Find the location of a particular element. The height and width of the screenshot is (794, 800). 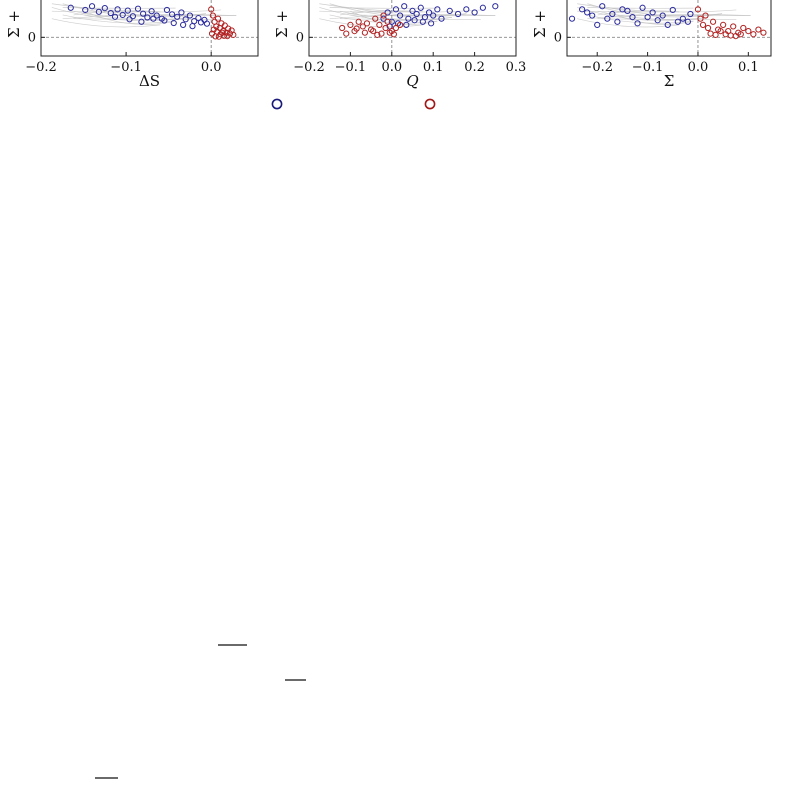

x-axis-label: Q is located at coordinates (412, 81).